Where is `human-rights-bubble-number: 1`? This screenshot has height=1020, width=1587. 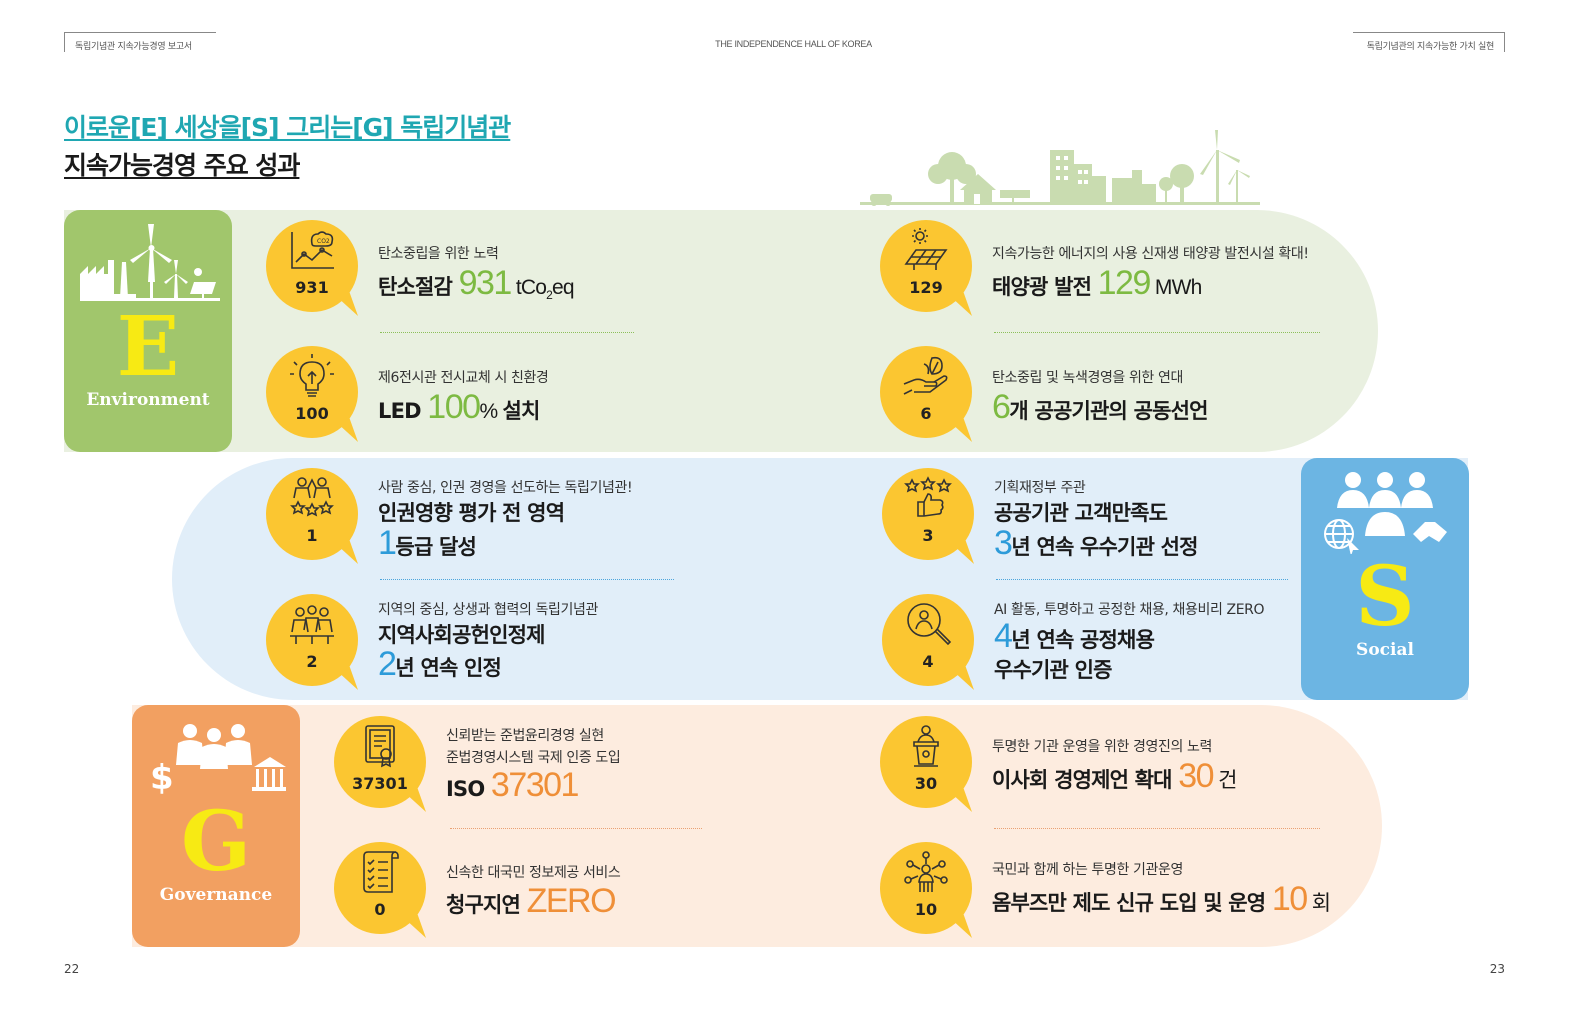
human-rights-bubble-number: 1 is located at coordinates (312, 535).